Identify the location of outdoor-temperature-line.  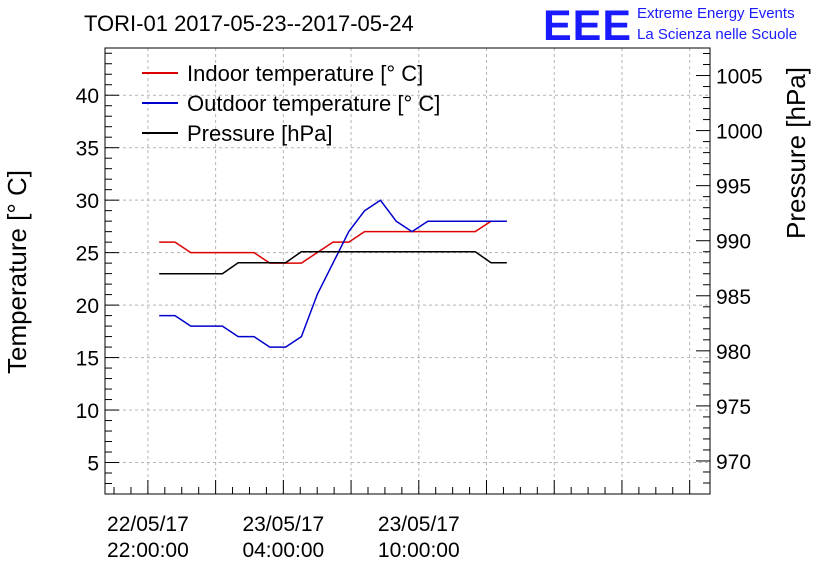
(333, 273).